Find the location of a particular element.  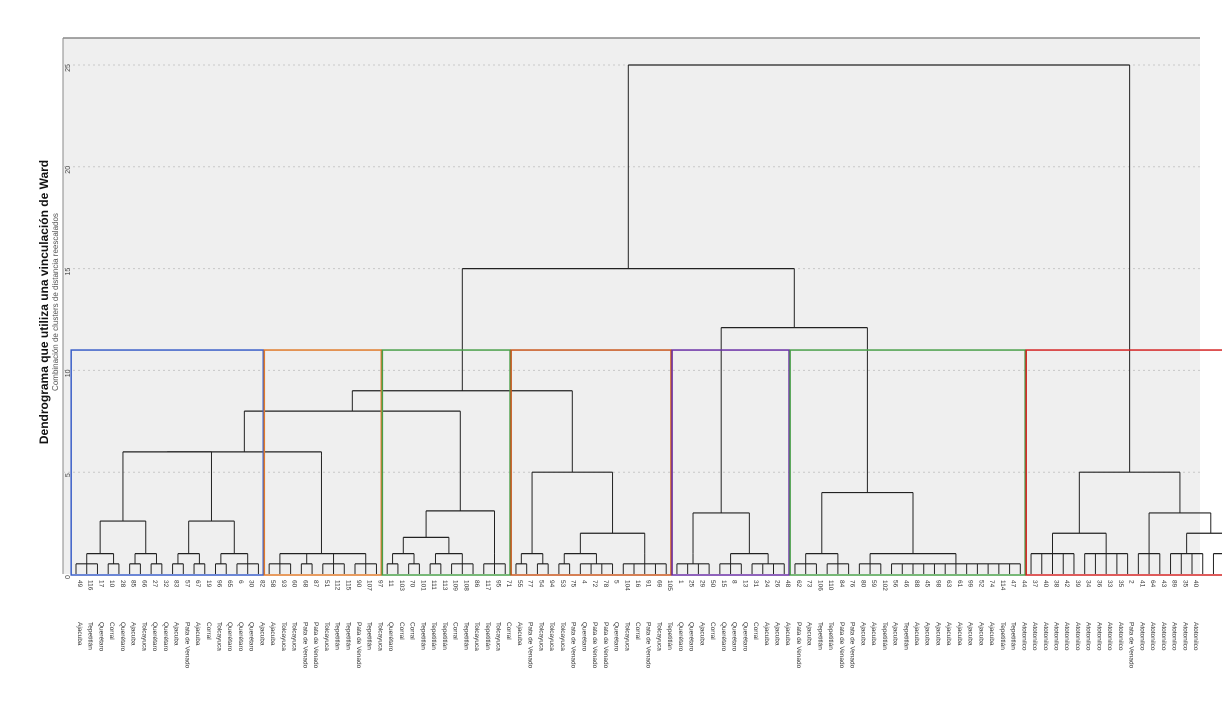

leaf-id-label: 43 is located at coordinates (1163, 584).